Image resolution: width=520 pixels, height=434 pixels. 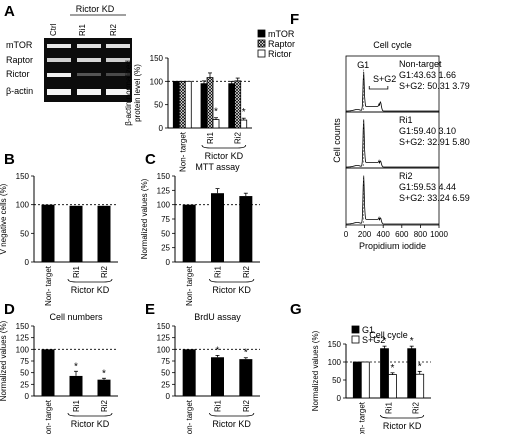 What do you see at coordinates (427, 187) in the screenshot?
I see `chart-f-stat-line: G1:59.53 4.44` at bounding box center [427, 187].